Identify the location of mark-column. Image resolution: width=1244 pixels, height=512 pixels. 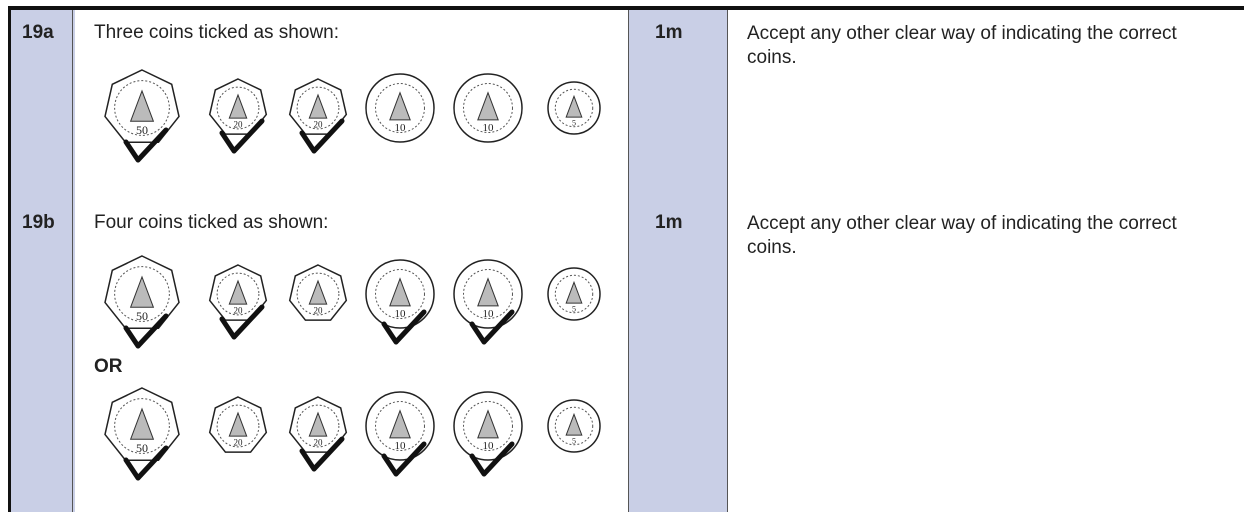
(678, 260).